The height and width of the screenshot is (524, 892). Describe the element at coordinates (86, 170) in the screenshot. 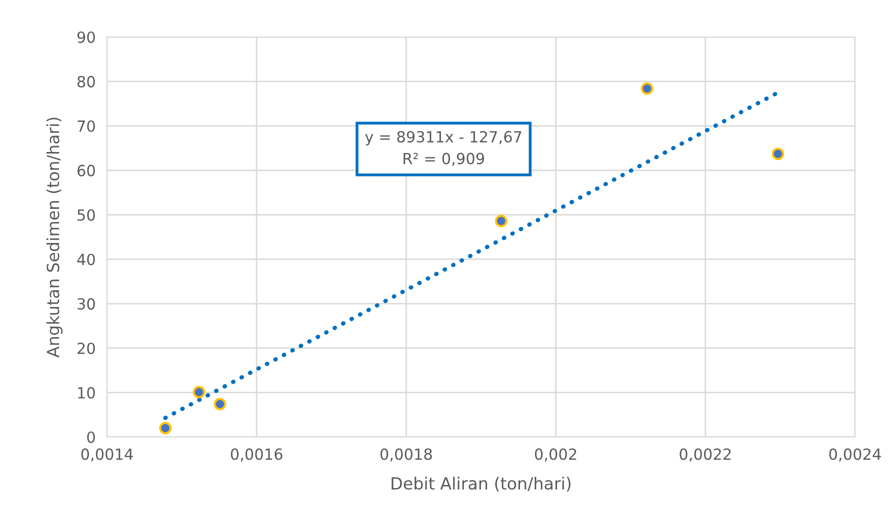

I see `y-tick-label: 60` at that location.